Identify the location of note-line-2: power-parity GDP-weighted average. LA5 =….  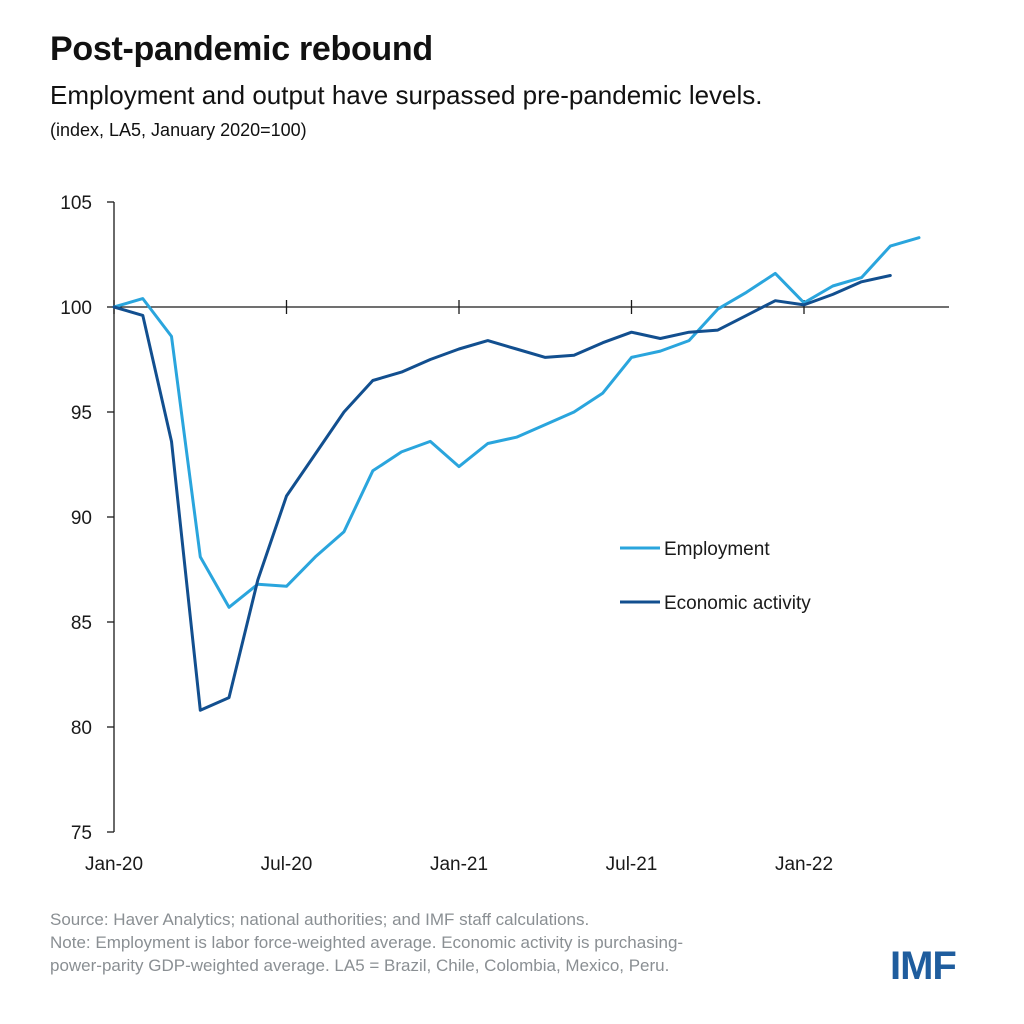
(360, 965).